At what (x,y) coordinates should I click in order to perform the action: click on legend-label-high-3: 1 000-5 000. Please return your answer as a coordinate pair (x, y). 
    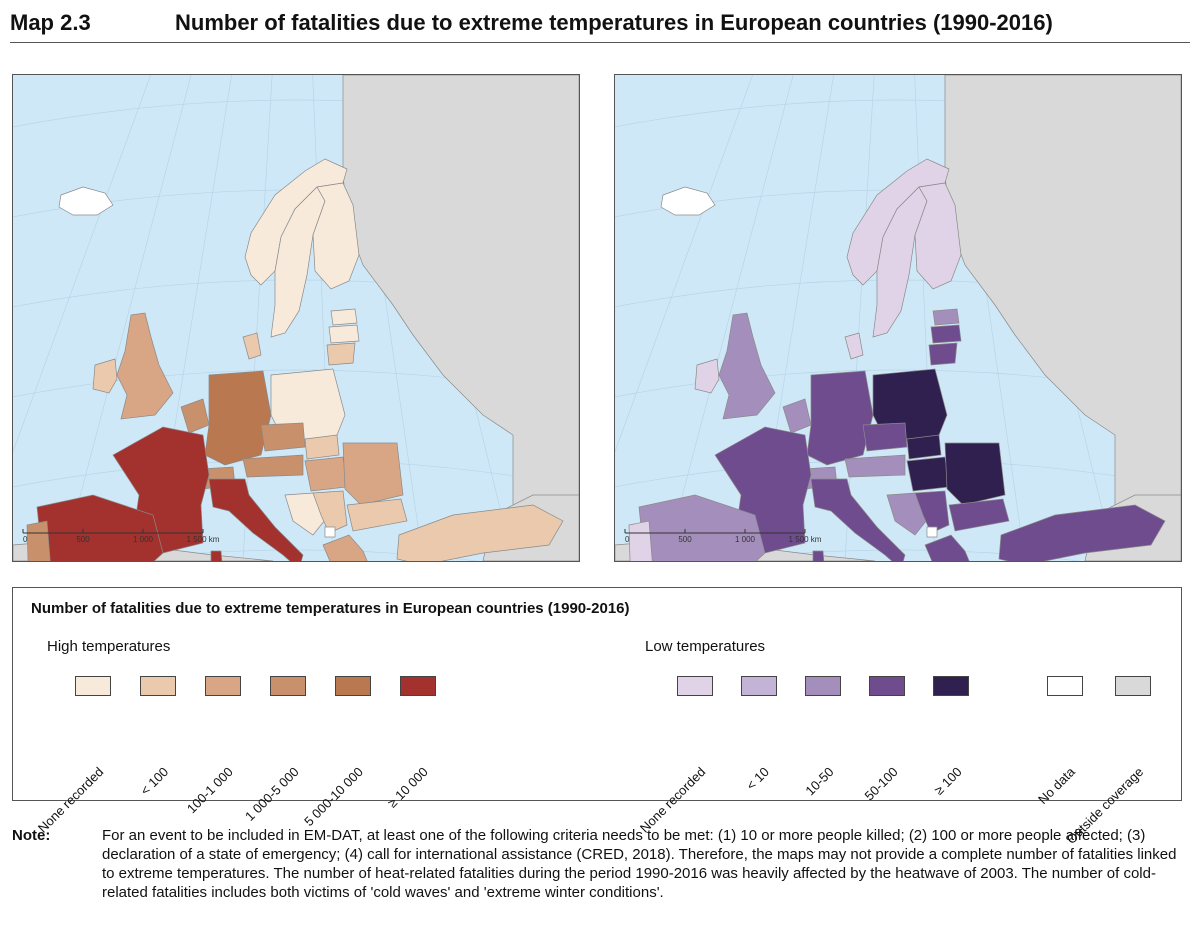
    Looking at the image, I should click on (271, 794).